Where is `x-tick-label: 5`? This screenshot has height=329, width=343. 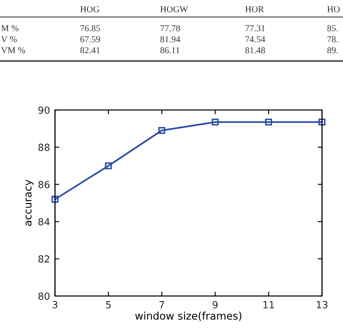
x-tick-label: 5 is located at coordinates (108, 304).